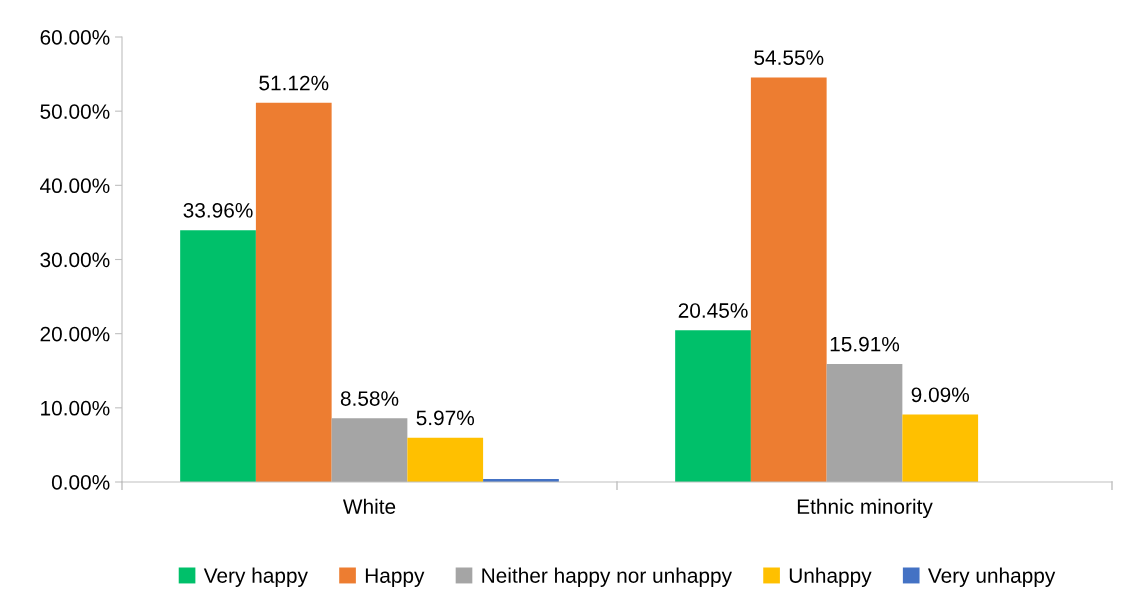 The width and height of the screenshot is (1136, 605). What do you see at coordinates (830, 577) in the screenshot?
I see `legend-label: Unhappy` at bounding box center [830, 577].